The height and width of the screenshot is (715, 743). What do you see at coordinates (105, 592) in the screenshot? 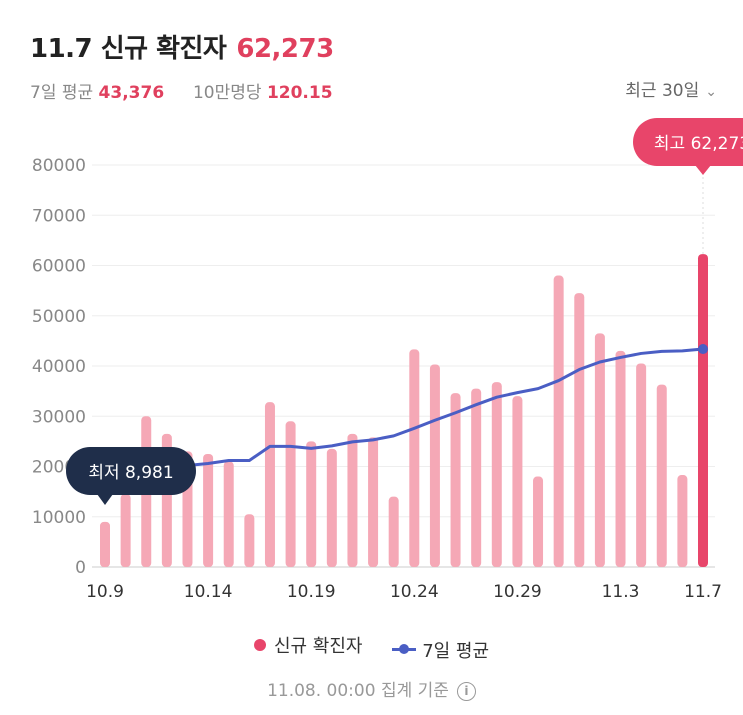
I see `x-tick-label: 10.9` at bounding box center [105, 592].